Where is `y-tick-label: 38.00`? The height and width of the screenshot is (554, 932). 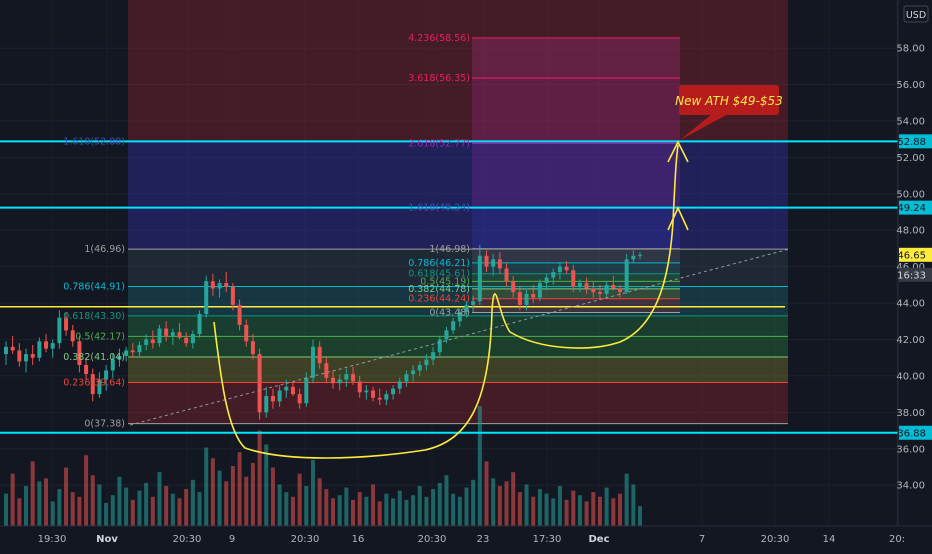 y-tick-label: 38.00 is located at coordinates (910, 413).